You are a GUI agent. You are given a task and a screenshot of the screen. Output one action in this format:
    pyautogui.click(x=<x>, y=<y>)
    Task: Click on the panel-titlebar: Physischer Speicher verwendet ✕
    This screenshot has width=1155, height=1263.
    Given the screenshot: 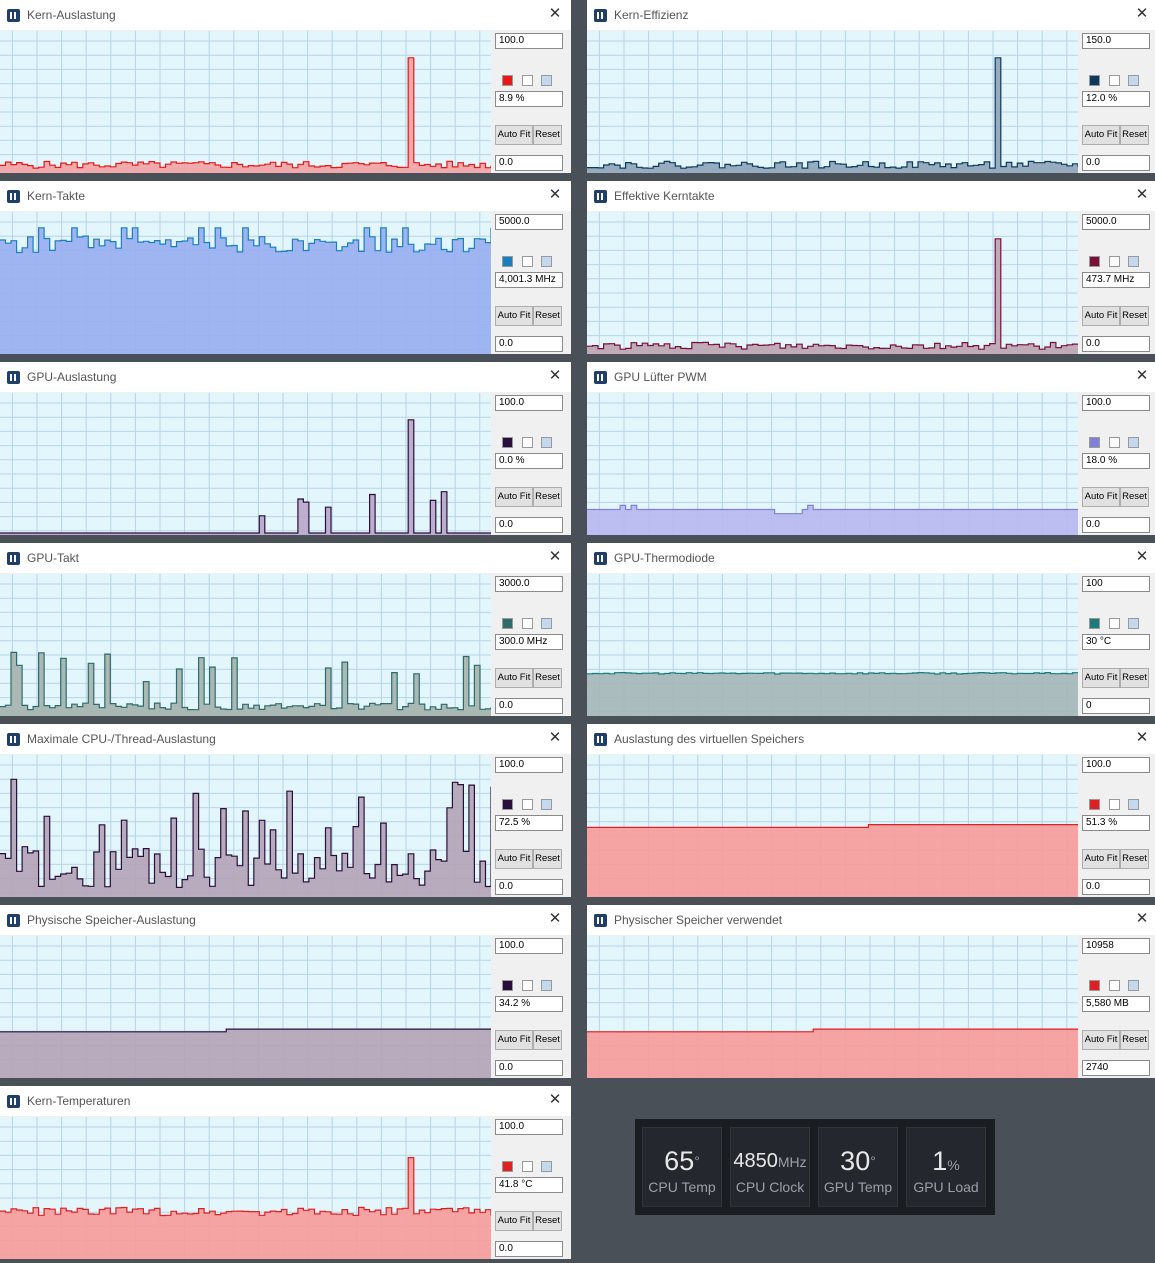 What is the action you would take?
    pyautogui.click(x=871, y=920)
    